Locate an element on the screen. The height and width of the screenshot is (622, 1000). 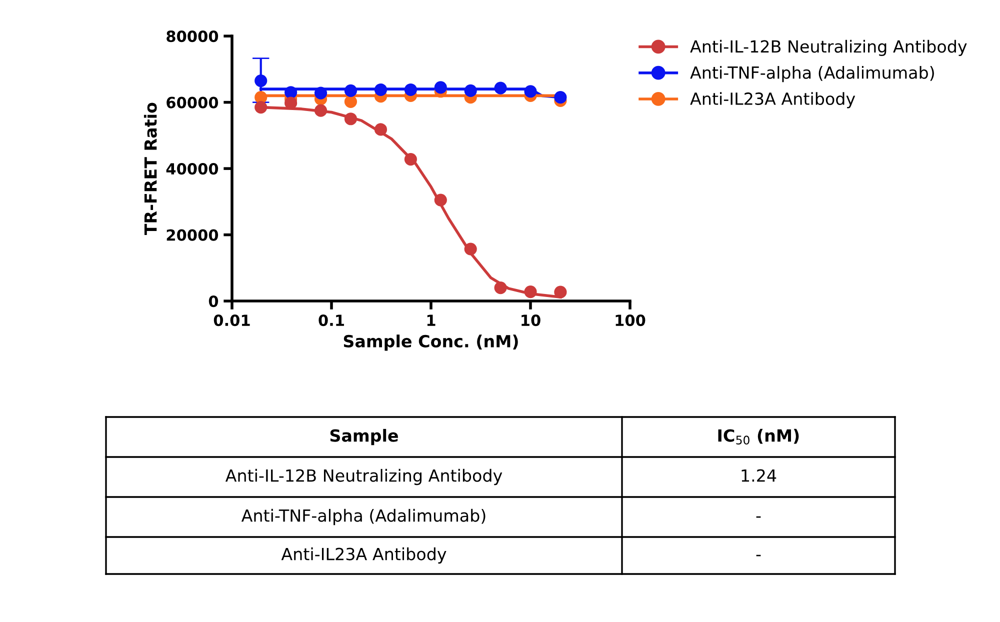
text: Sample is located at coordinates (364, 437).